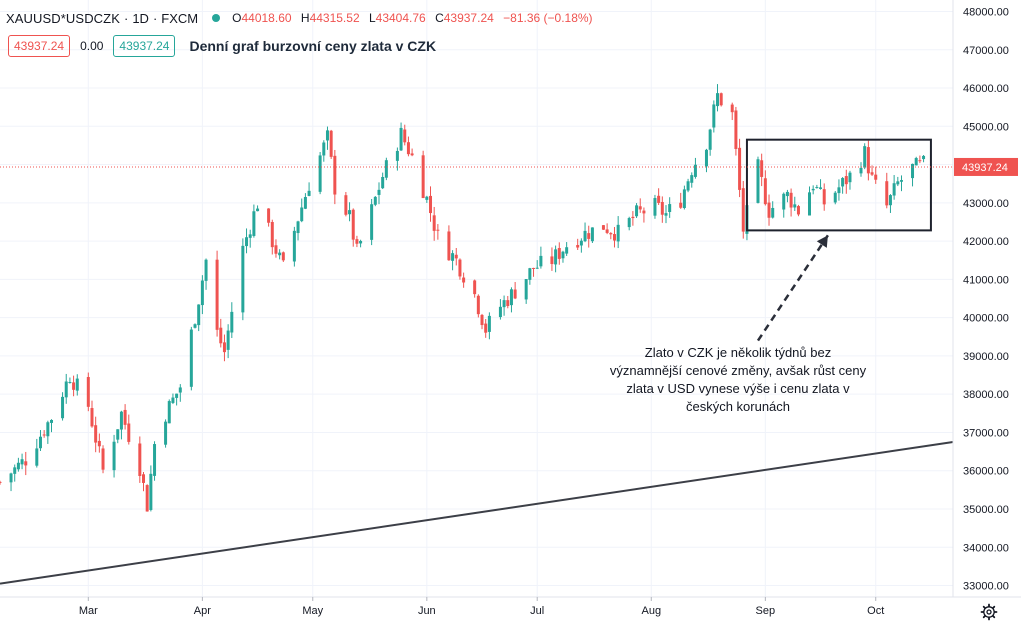 Image resolution: width=1021 pixels, height=624 pixels. I want to click on close-value: 43937.24, so click(468, 18).